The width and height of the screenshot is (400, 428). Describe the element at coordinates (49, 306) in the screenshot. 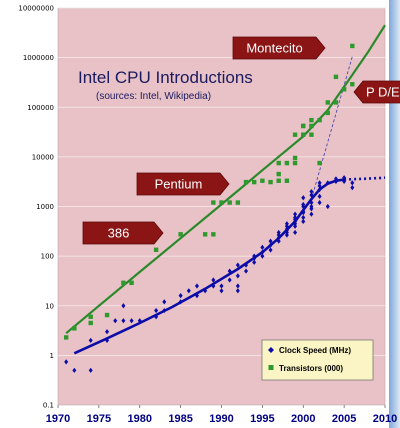

I see `y-tick-label: 10` at that location.